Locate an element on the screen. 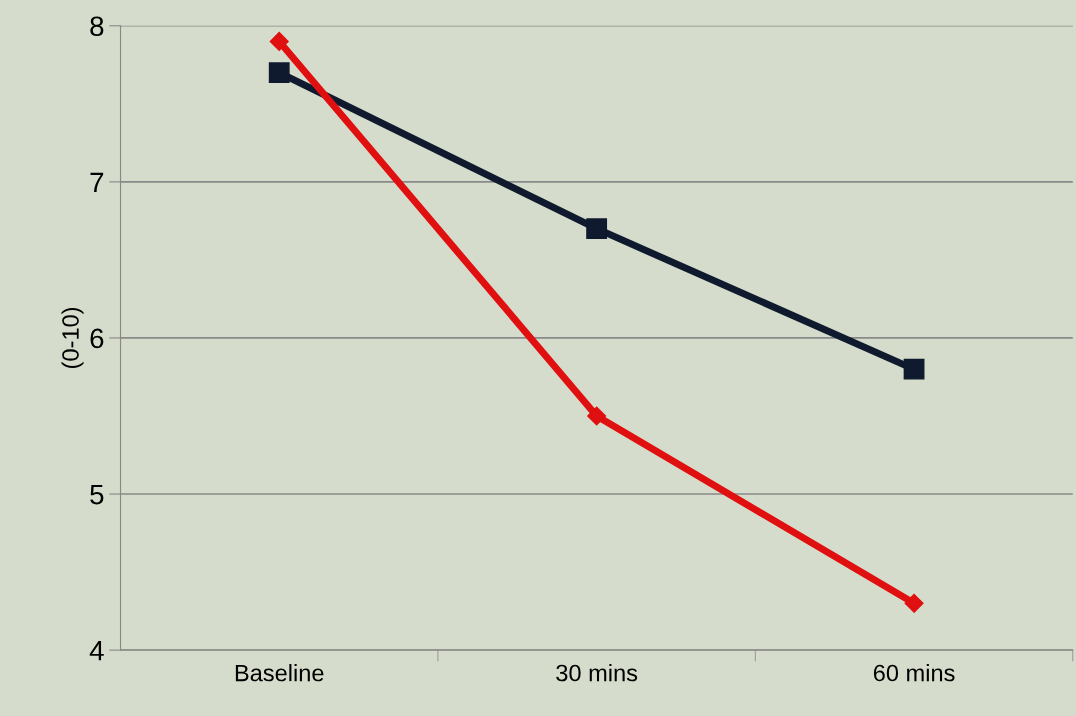 The width and height of the screenshot is (1076, 716). x-tick-label: Baseline is located at coordinates (279, 673).